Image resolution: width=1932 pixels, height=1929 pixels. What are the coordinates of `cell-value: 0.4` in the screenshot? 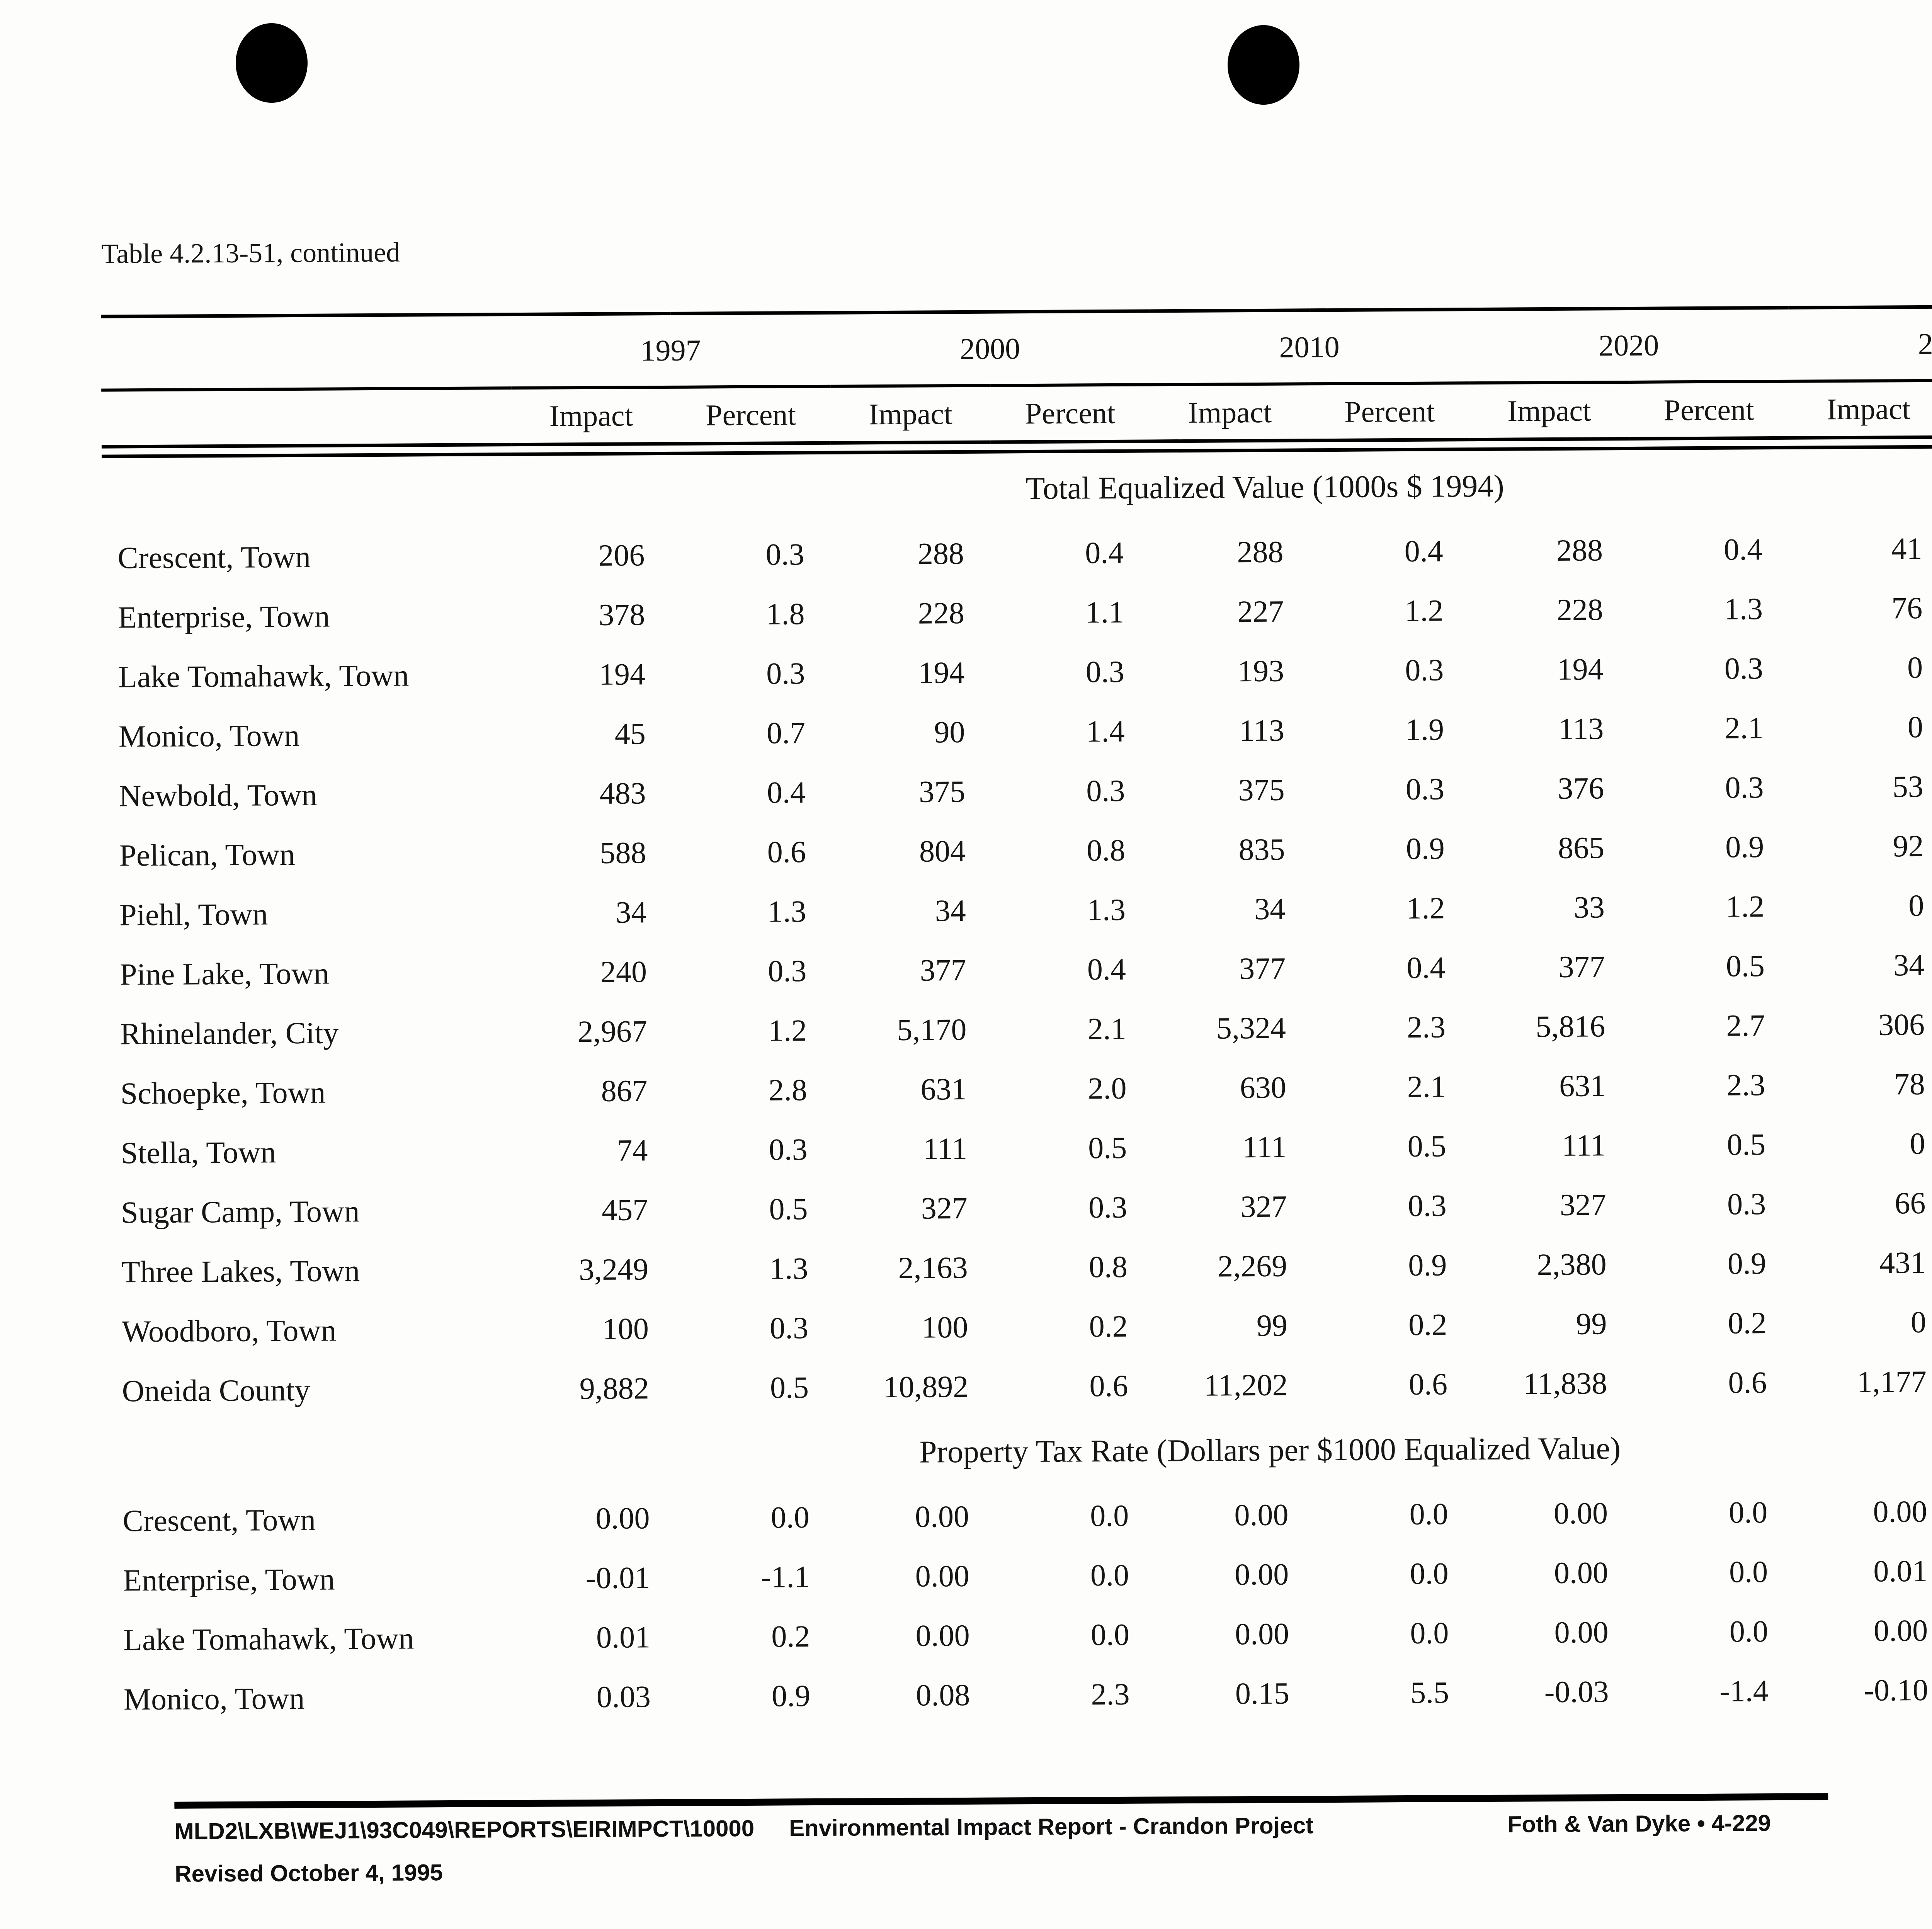 It's located at (1424, 551).